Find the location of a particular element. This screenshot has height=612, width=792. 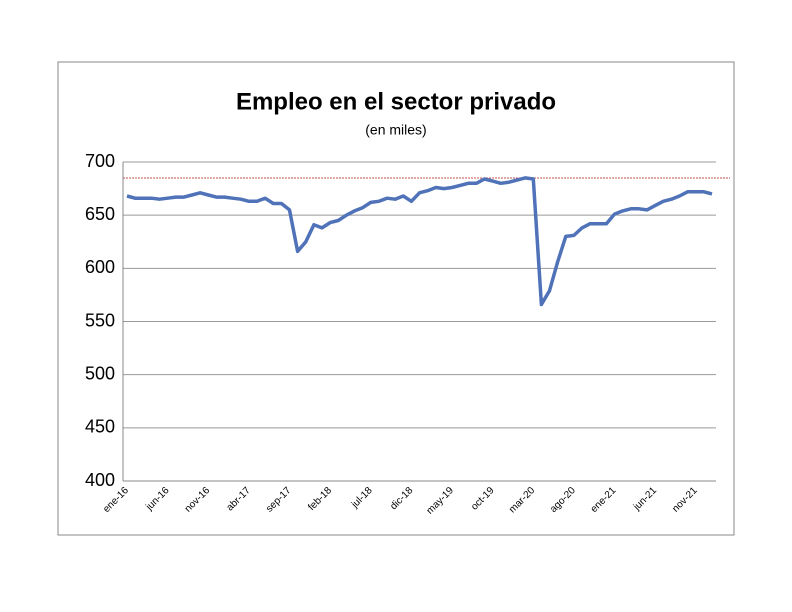

chart-subtitle: (en miles) is located at coordinates (395, 130).